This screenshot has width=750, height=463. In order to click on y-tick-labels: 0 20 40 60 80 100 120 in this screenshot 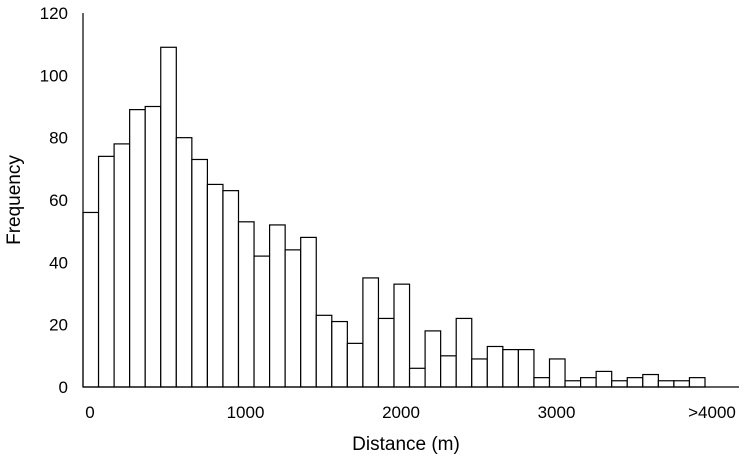, I will do `click(54, 200)`.